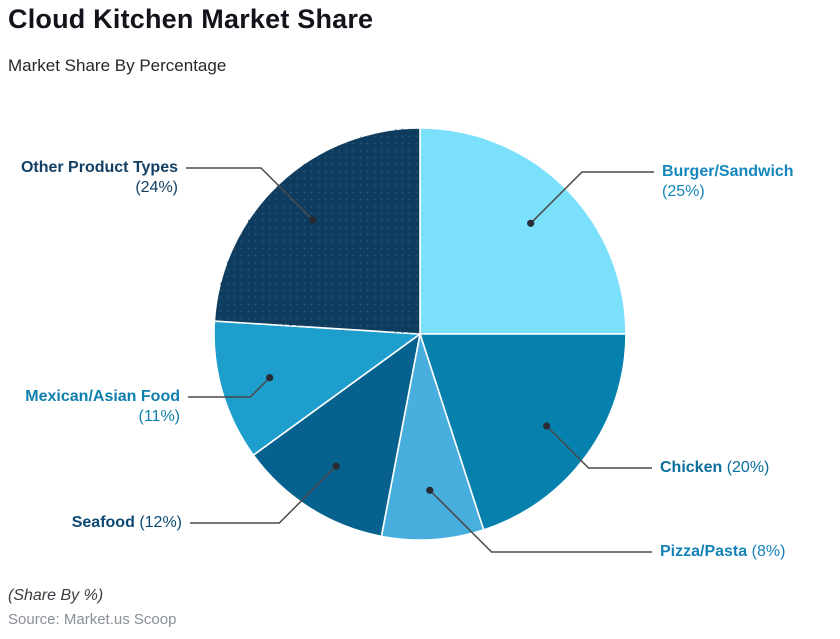 The image size is (840, 639). I want to click on leader-dot-seafood, so click(336, 466).